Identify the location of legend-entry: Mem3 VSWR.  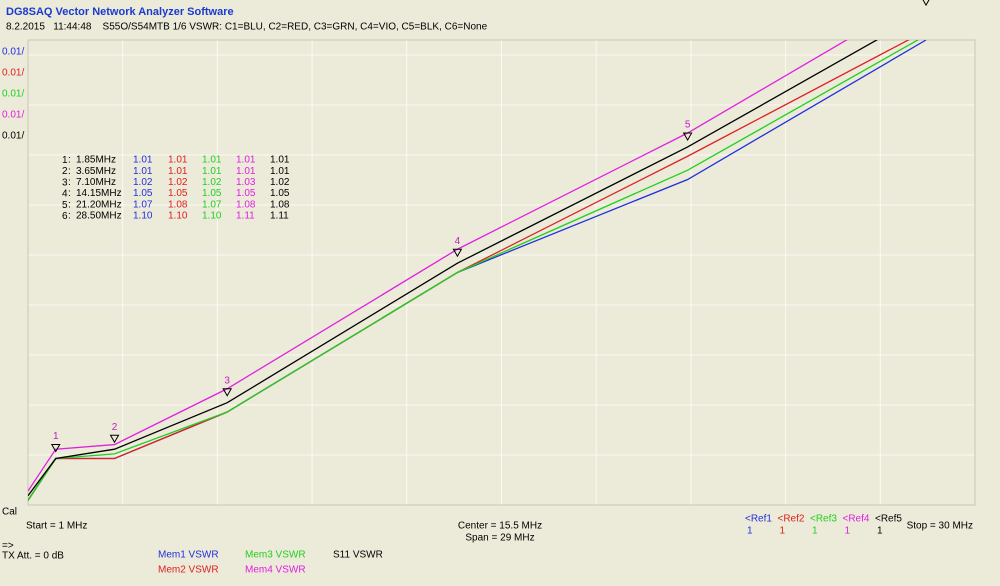
(275, 555).